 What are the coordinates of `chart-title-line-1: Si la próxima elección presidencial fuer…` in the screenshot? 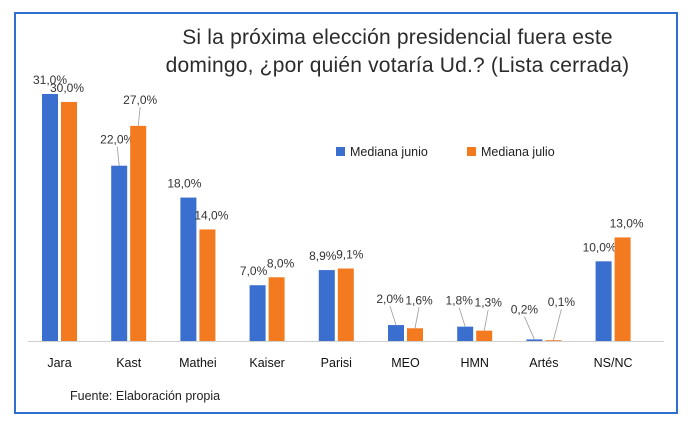 It's located at (397, 37).